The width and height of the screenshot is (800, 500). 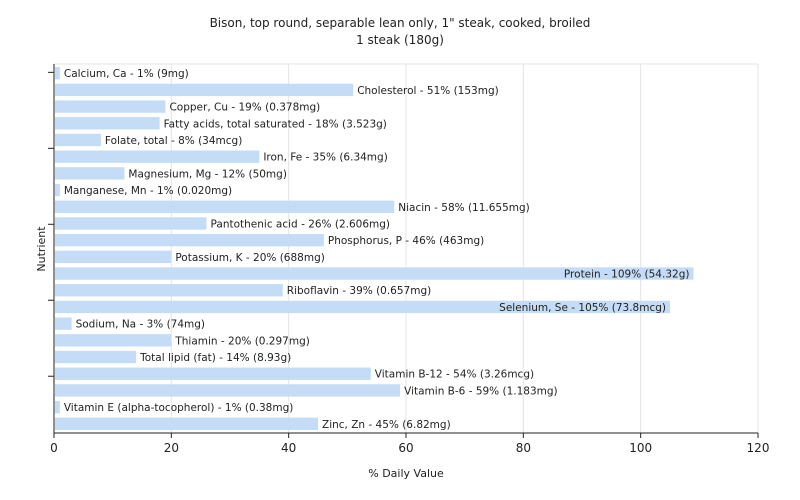 What do you see at coordinates (386, 425) in the screenshot?
I see `bar-label: Zinc, Zn - 45% (6.82mg)` at bounding box center [386, 425].